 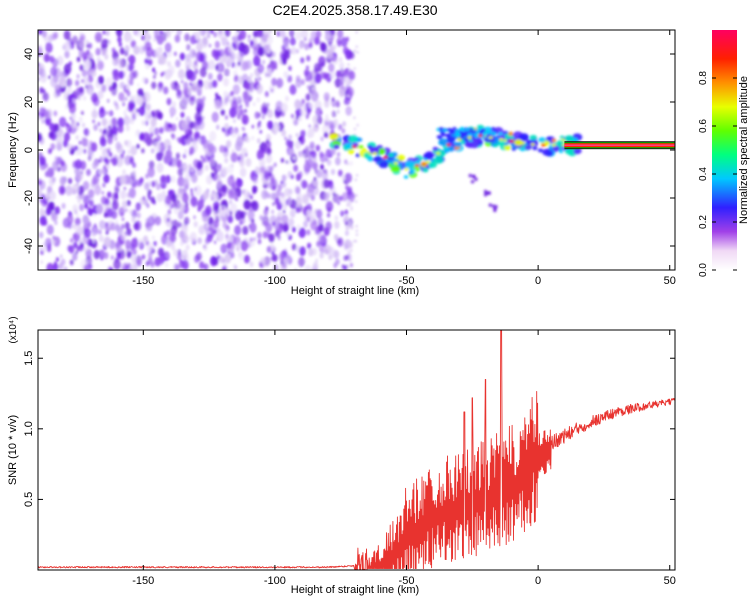 I want to click on spectrogram-y-tick-label: 40, so click(x=29, y=54).